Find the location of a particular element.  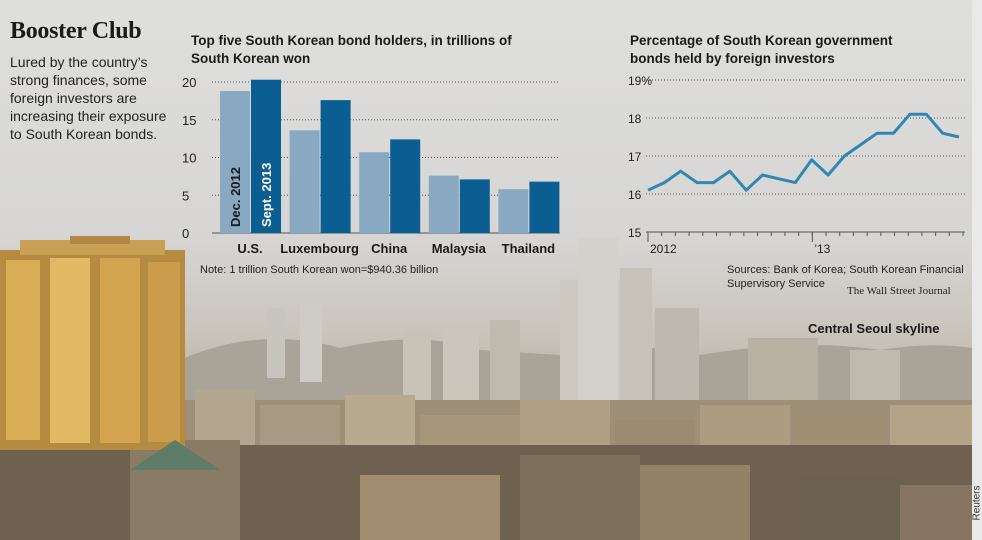

bar-y-tick-label: 10 is located at coordinates (189, 158).